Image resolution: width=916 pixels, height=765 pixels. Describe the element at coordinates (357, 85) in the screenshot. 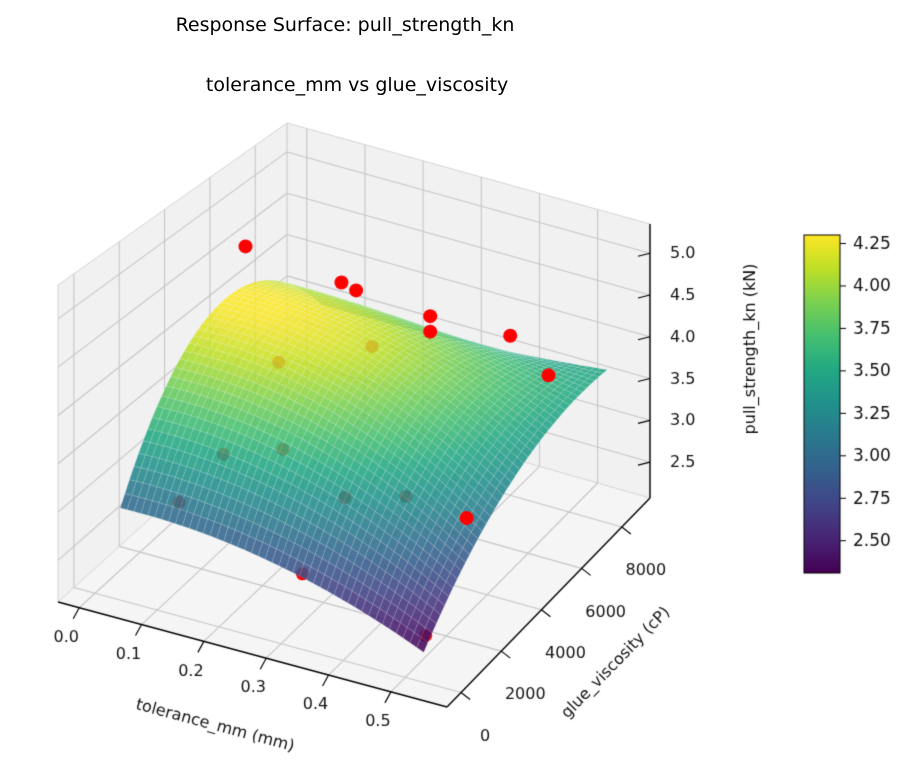

I see `chart-title-line2: tolerance_mm vs glue_viscosity` at that location.